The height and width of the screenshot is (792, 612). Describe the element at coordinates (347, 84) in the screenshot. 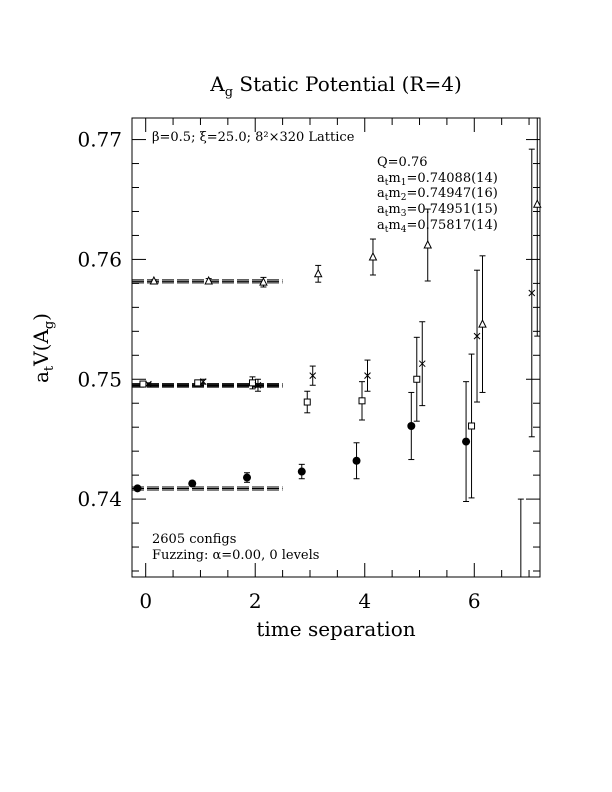

I see `title-rest: Static Potential (R=4)` at that location.